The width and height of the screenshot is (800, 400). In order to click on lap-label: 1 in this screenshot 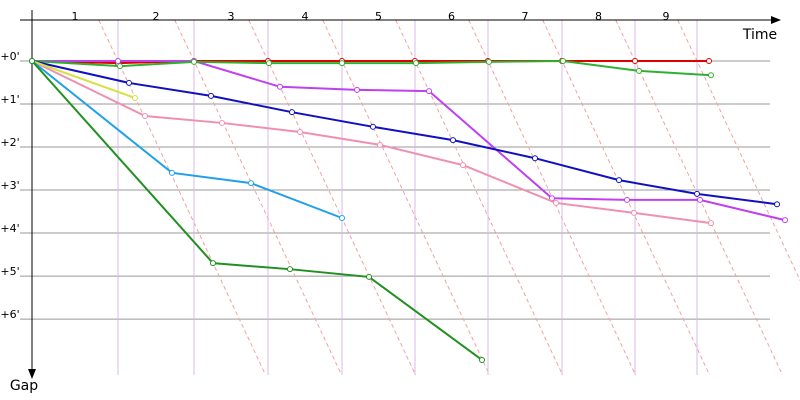, I will do `click(75, 16)`.